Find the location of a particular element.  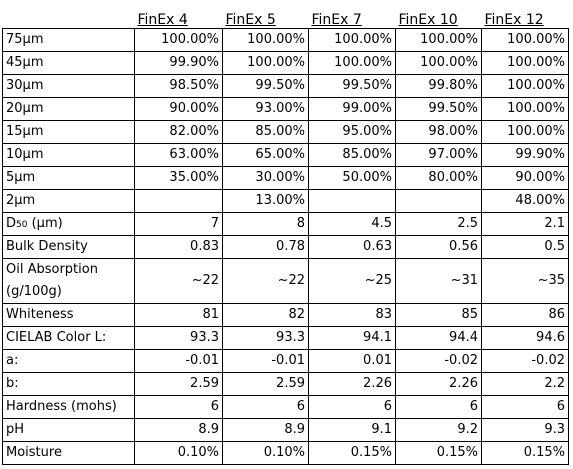

header-cell-empty is located at coordinates (69, 15).